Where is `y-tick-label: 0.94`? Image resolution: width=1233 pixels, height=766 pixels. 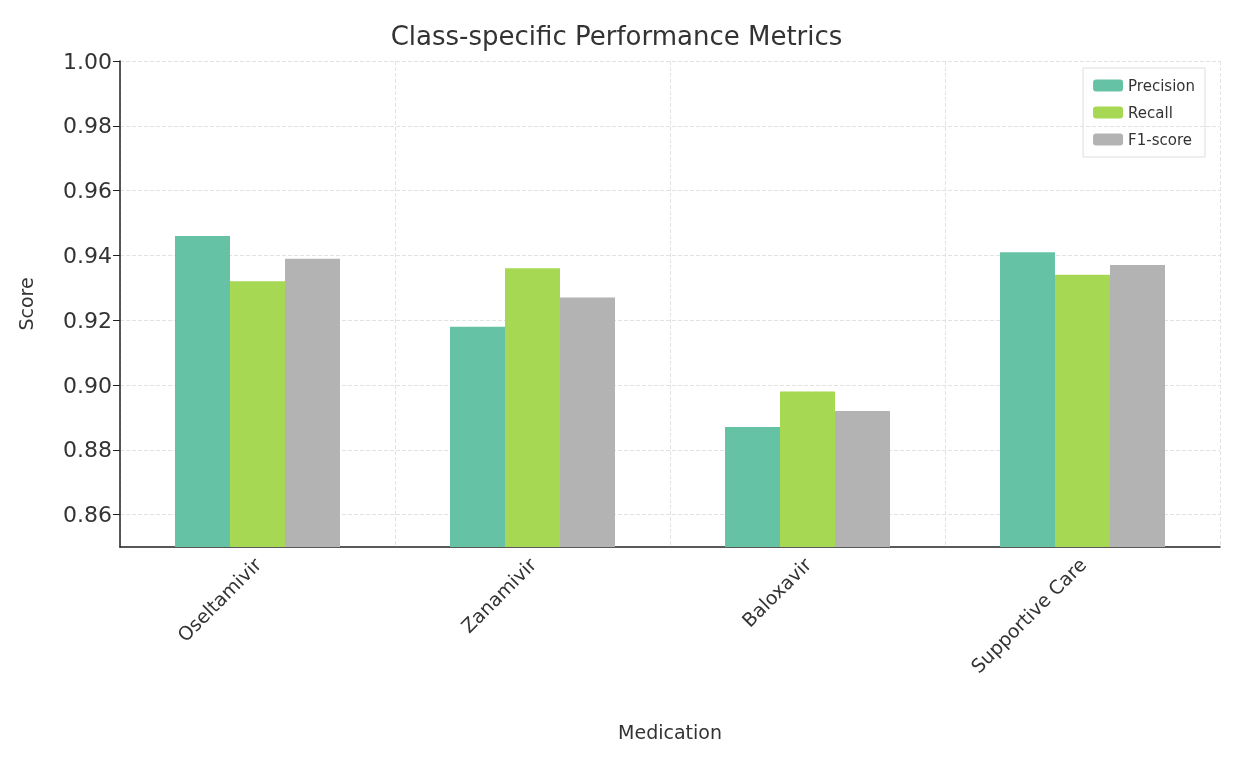 y-tick-label: 0.94 is located at coordinates (87, 255).